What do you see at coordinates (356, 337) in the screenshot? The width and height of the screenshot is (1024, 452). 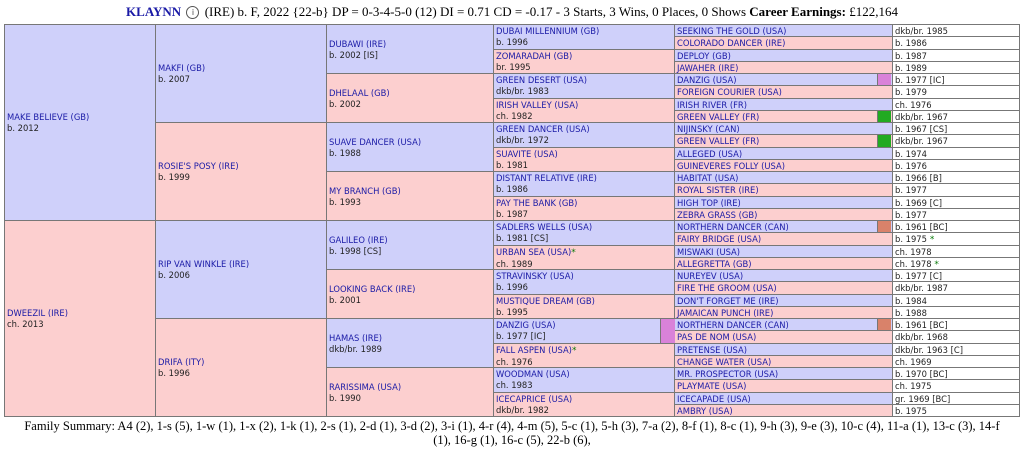 I see `horse-link: HAMAS (IRE)` at bounding box center [356, 337].